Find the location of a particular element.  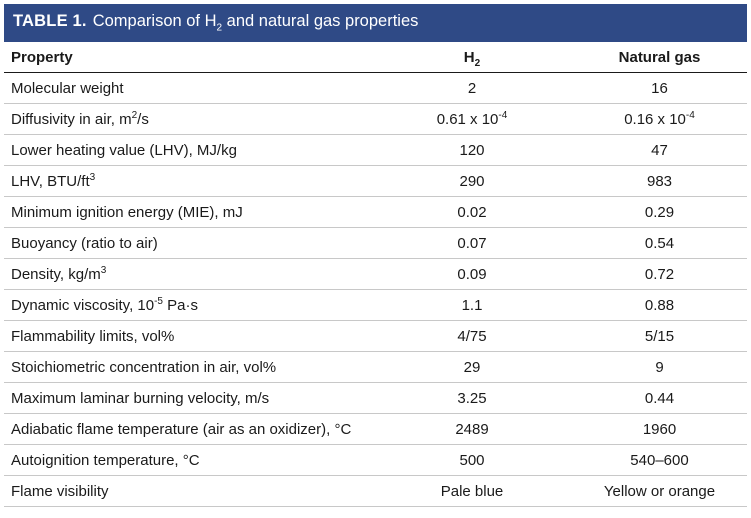

cell-natural-gas: 0.16 x 10-4 is located at coordinates (659, 119).